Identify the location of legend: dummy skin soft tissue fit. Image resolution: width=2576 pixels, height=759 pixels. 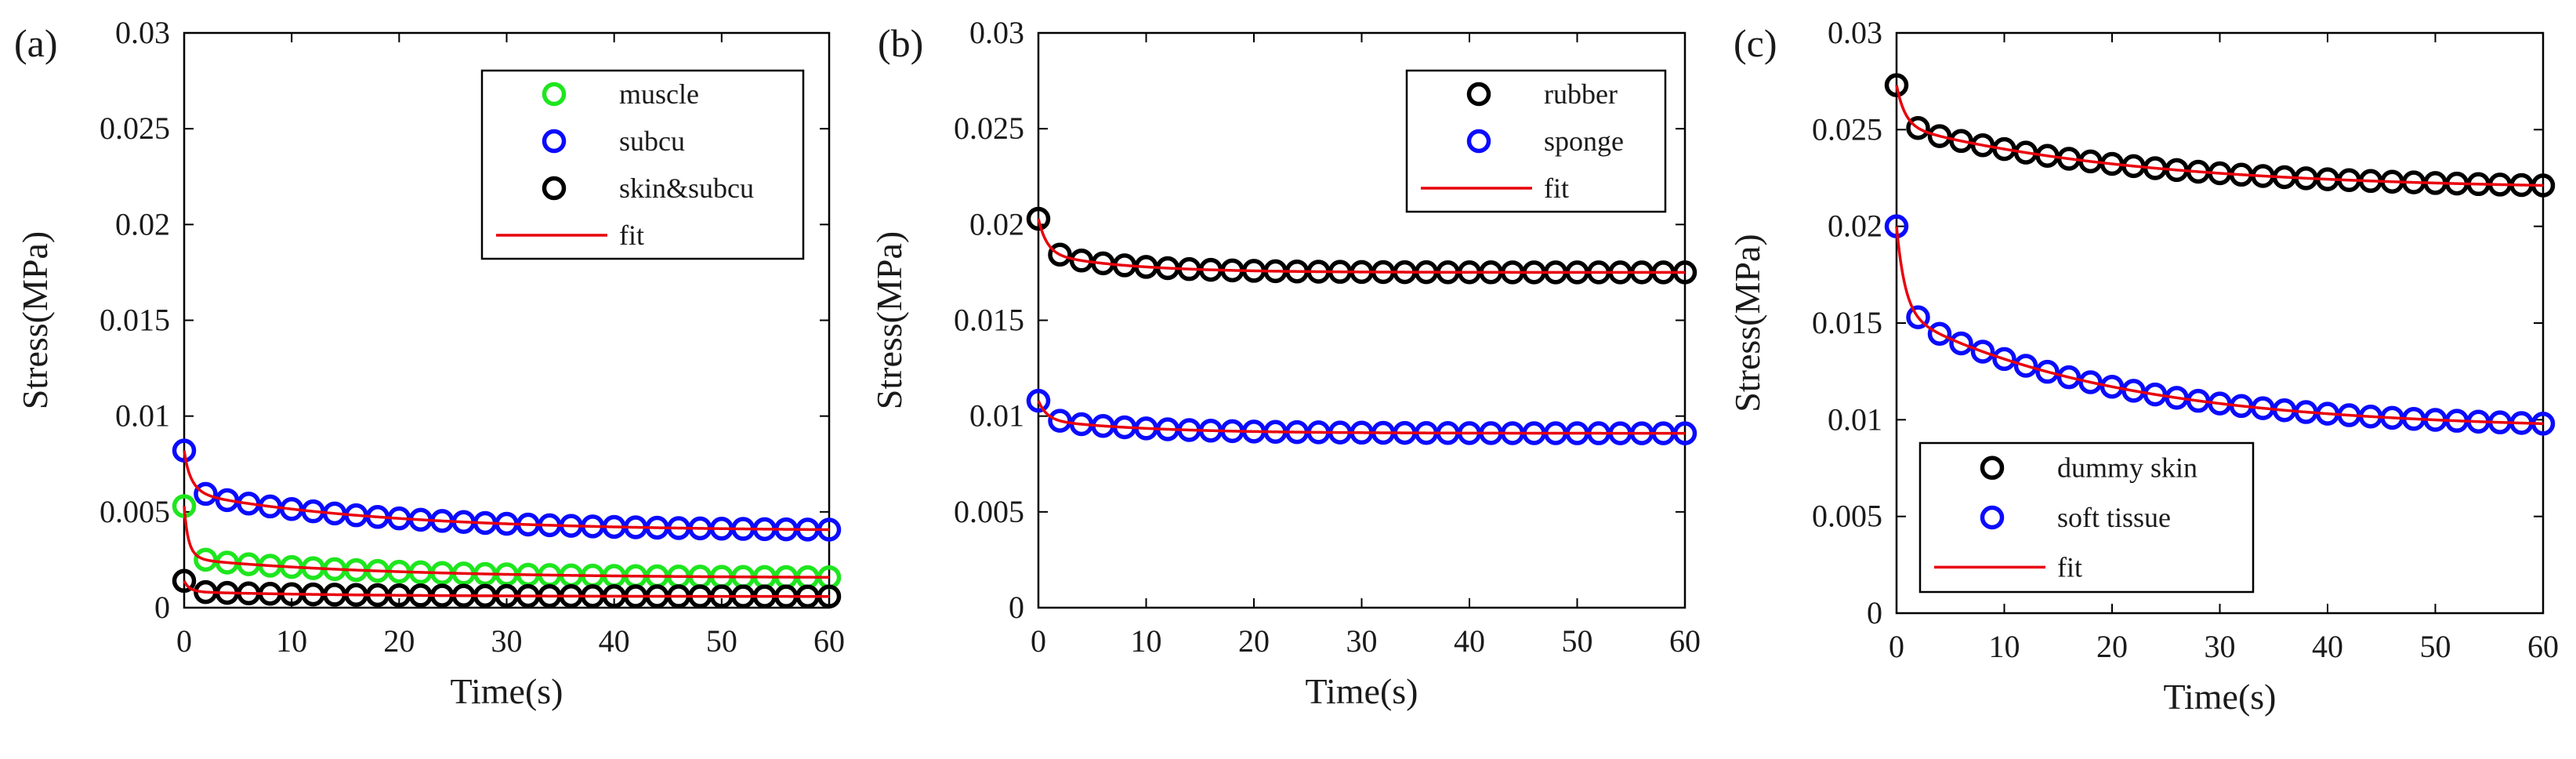
(2086, 517).